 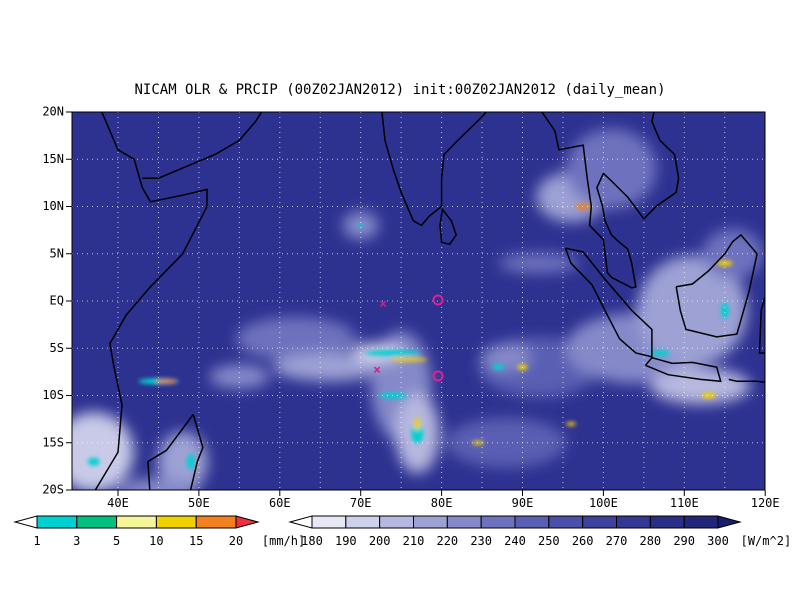 What do you see at coordinates (280, 503) in the screenshot?
I see `lon-label: 60E` at bounding box center [280, 503].